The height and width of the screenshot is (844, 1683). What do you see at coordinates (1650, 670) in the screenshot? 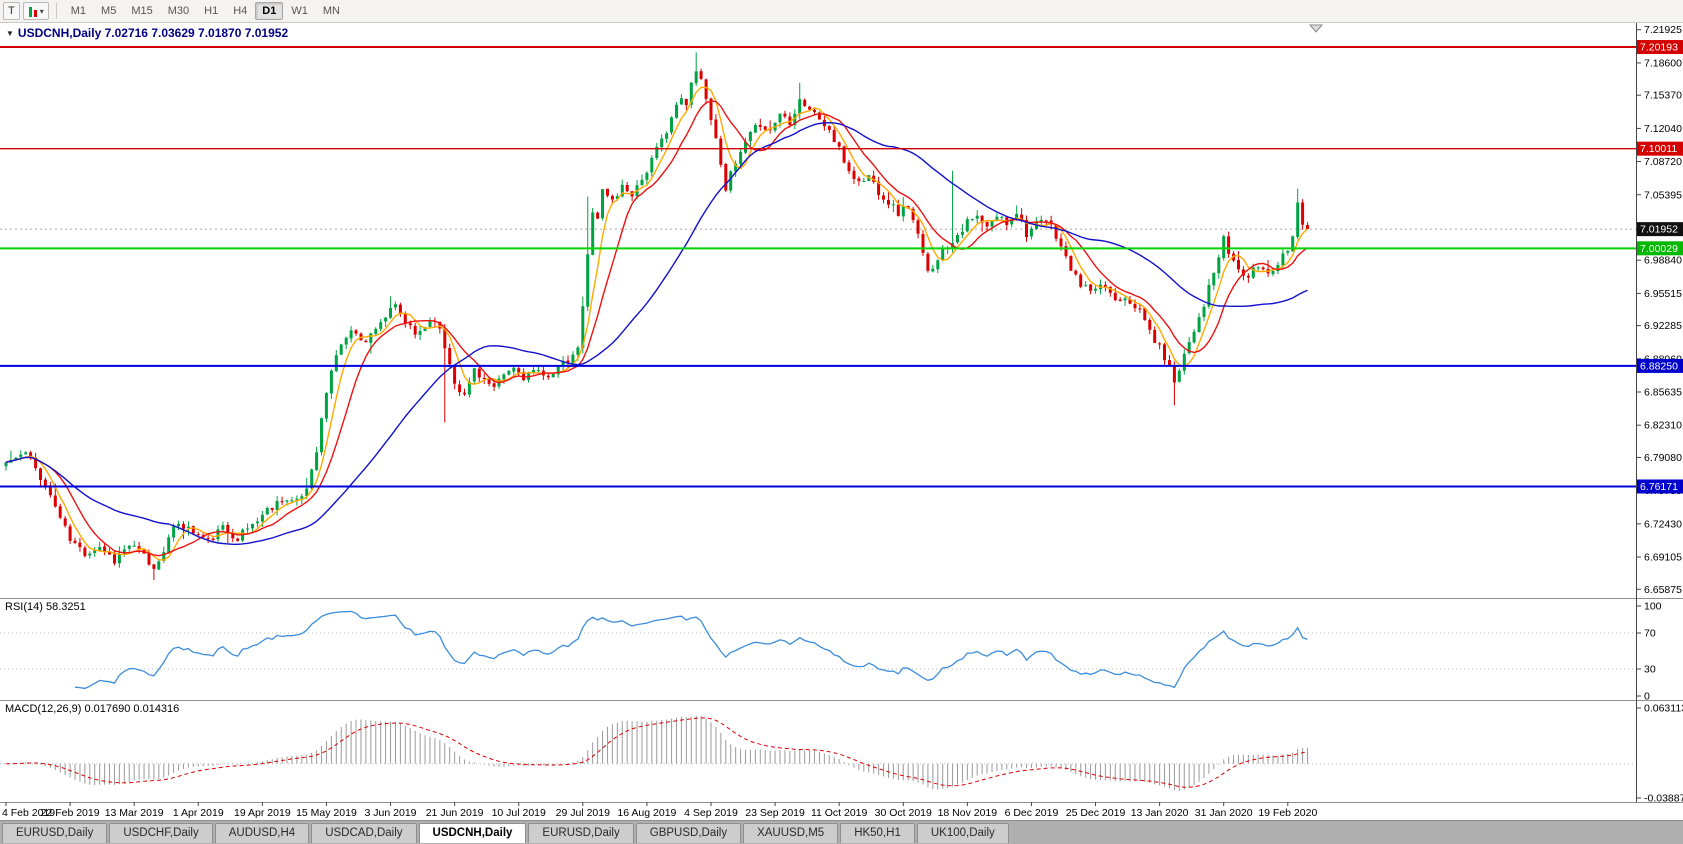
I see `svg-text: 30` at bounding box center [1650, 670].